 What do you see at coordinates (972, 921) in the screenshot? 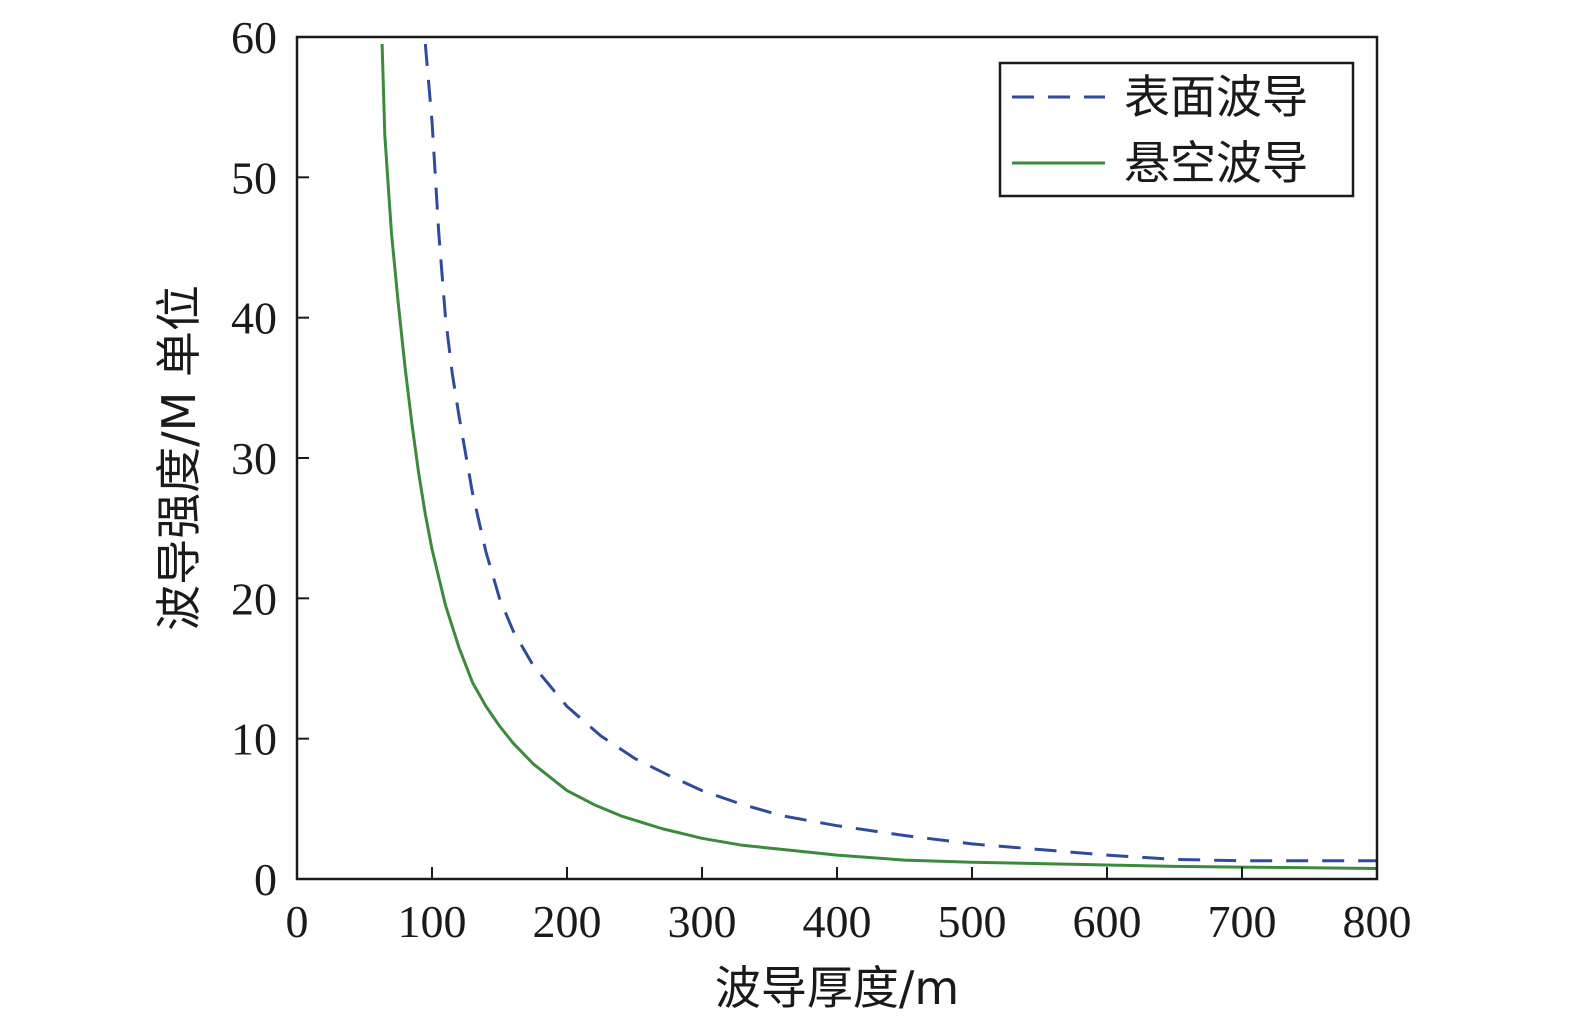
I see `x-tick-label: 500` at bounding box center [972, 921].